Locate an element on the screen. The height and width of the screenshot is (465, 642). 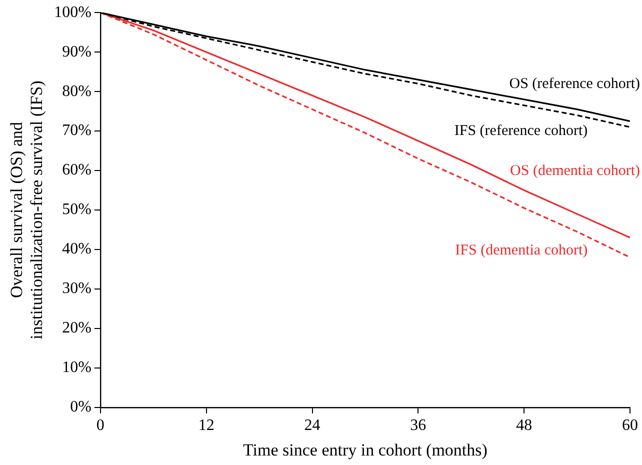
y-tick-label: 60% is located at coordinates (77, 170).